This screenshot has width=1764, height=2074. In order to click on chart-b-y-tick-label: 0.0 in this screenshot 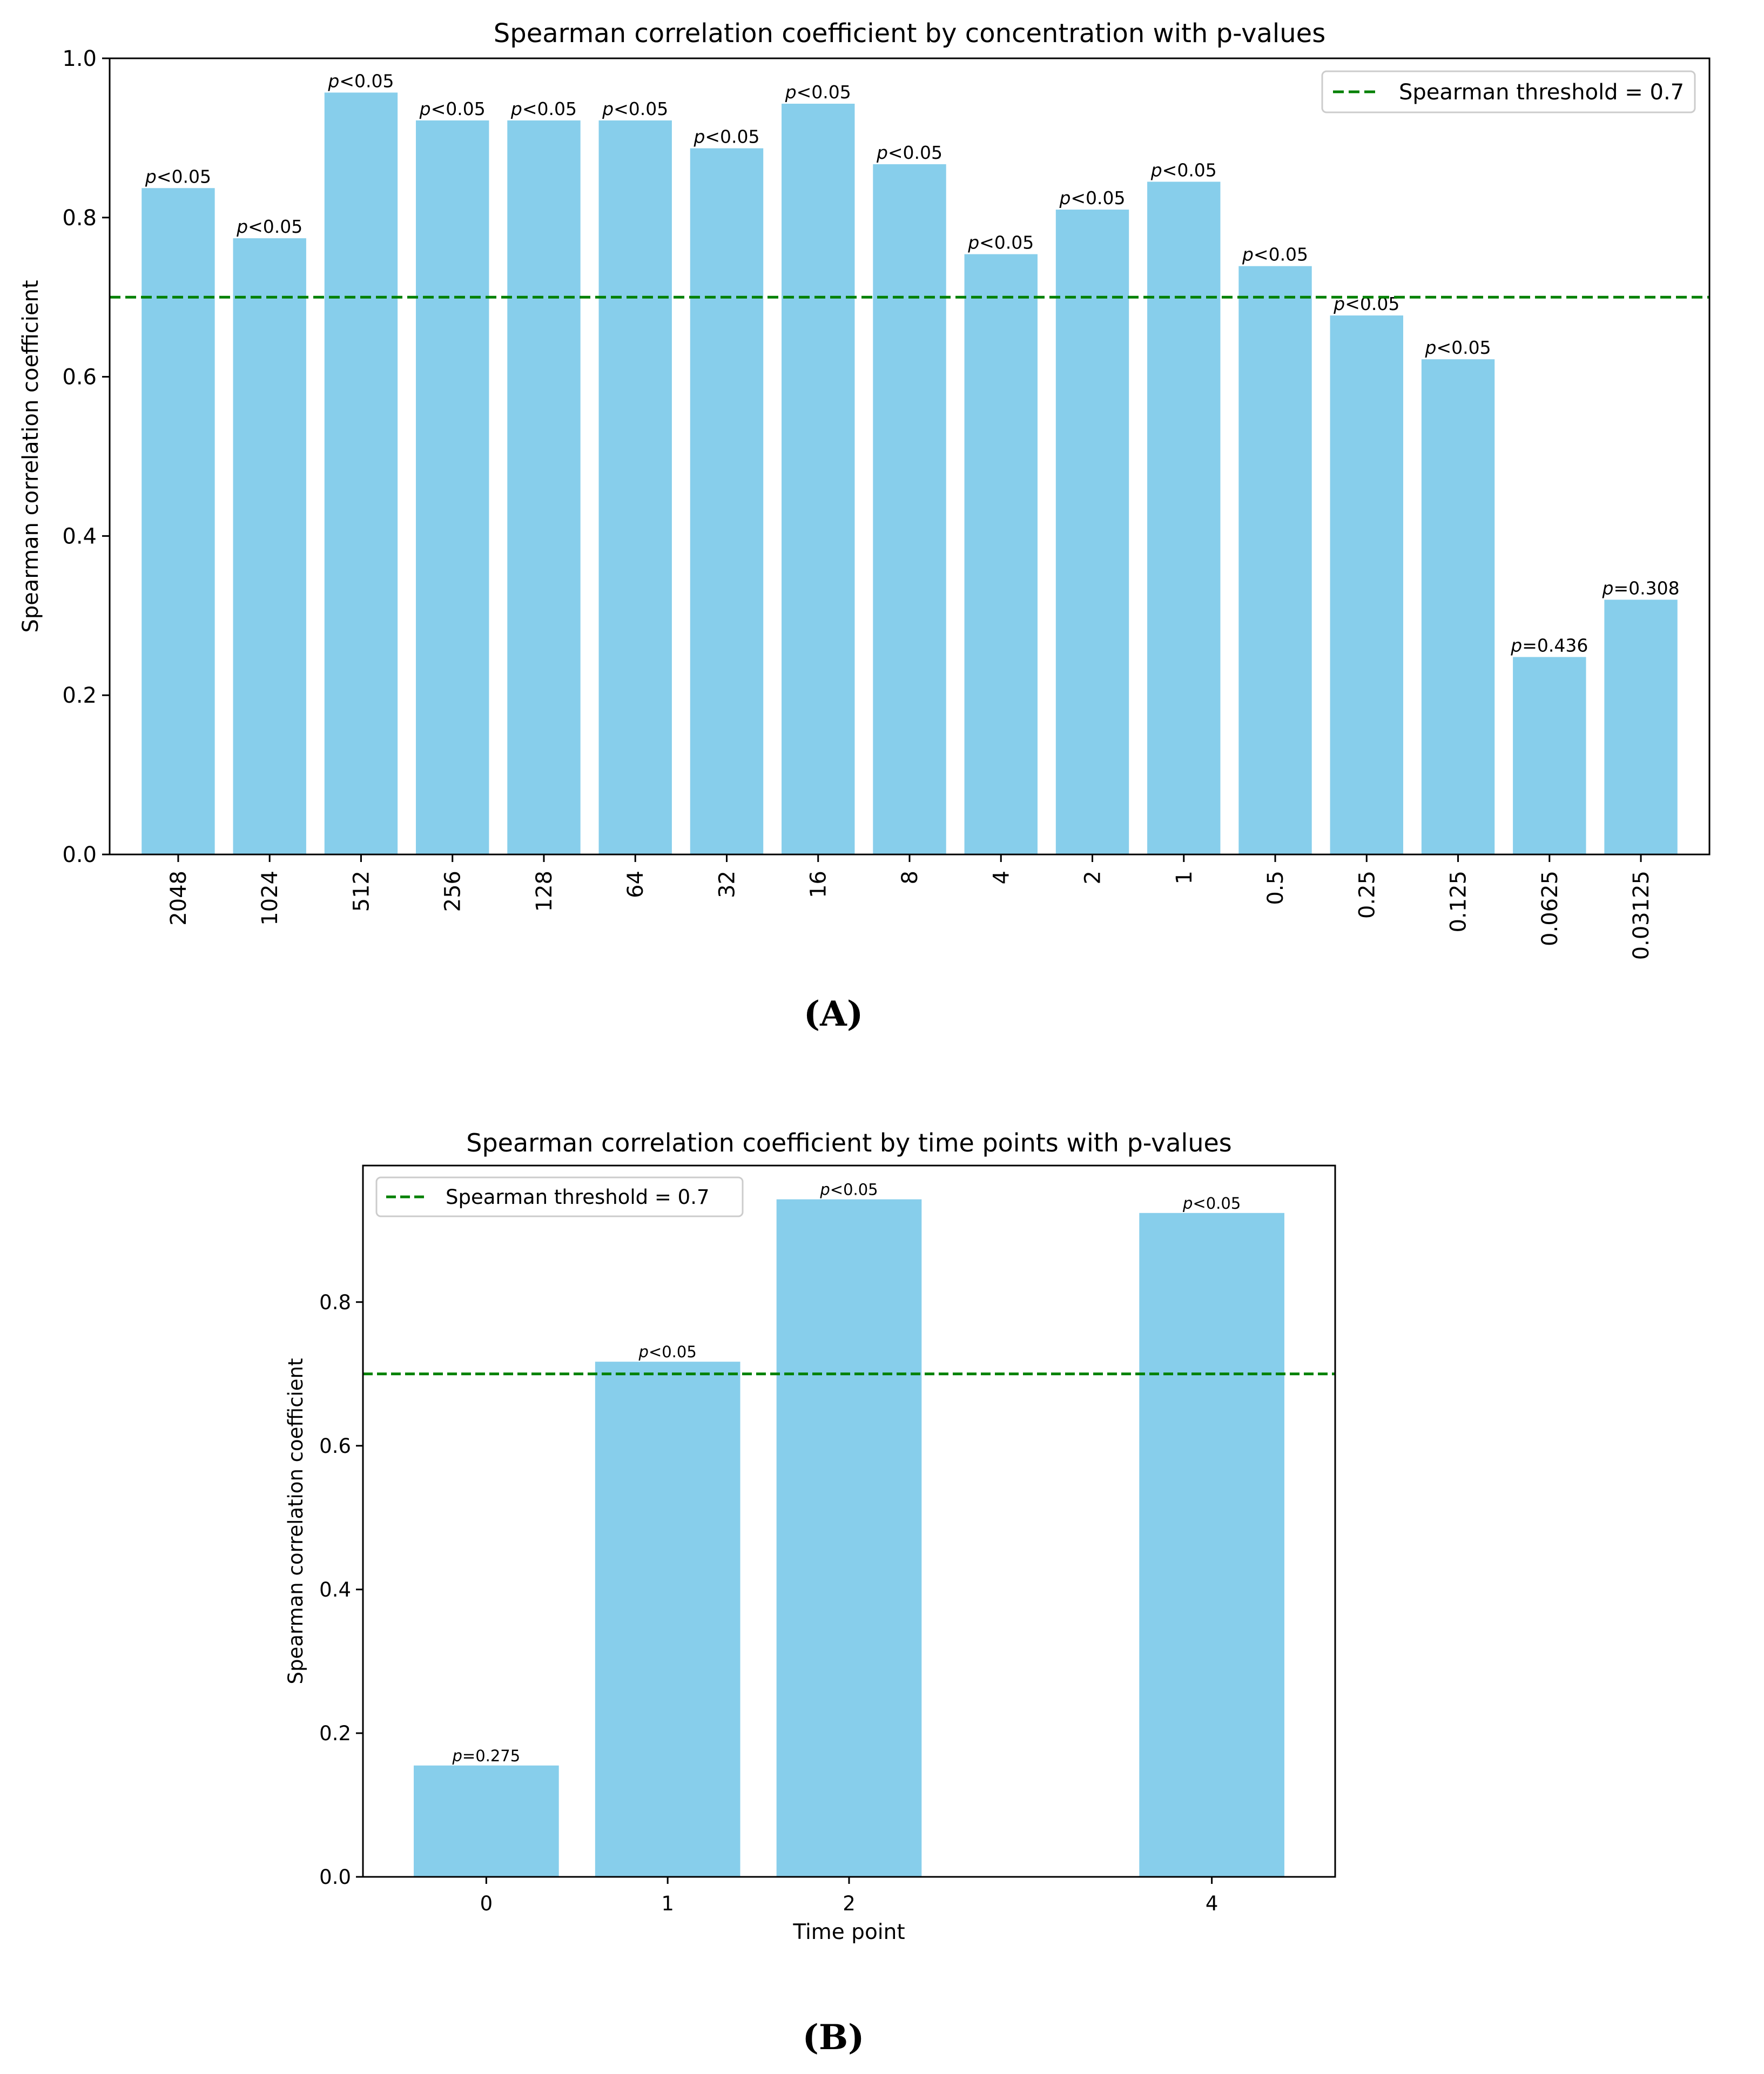, I will do `click(335, 1878)`.